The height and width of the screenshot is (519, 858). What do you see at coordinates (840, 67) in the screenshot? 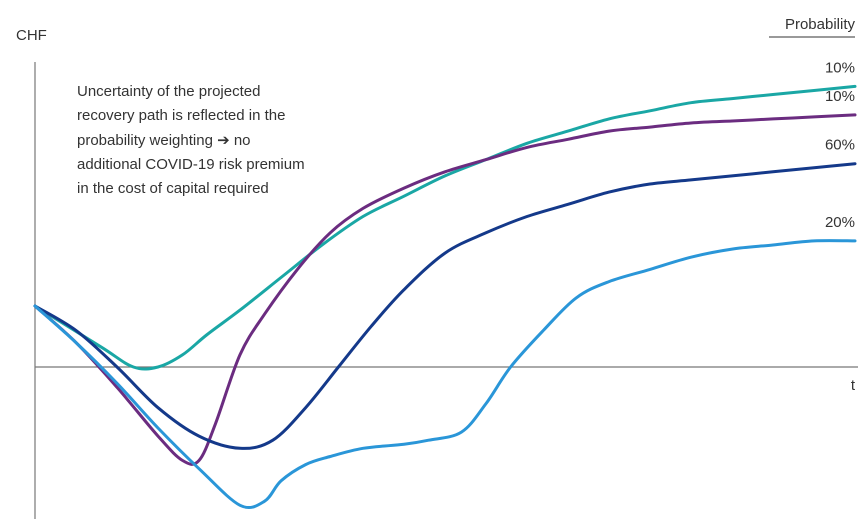
I see `series-label-1: 10%` at bounding box center [840, 67].